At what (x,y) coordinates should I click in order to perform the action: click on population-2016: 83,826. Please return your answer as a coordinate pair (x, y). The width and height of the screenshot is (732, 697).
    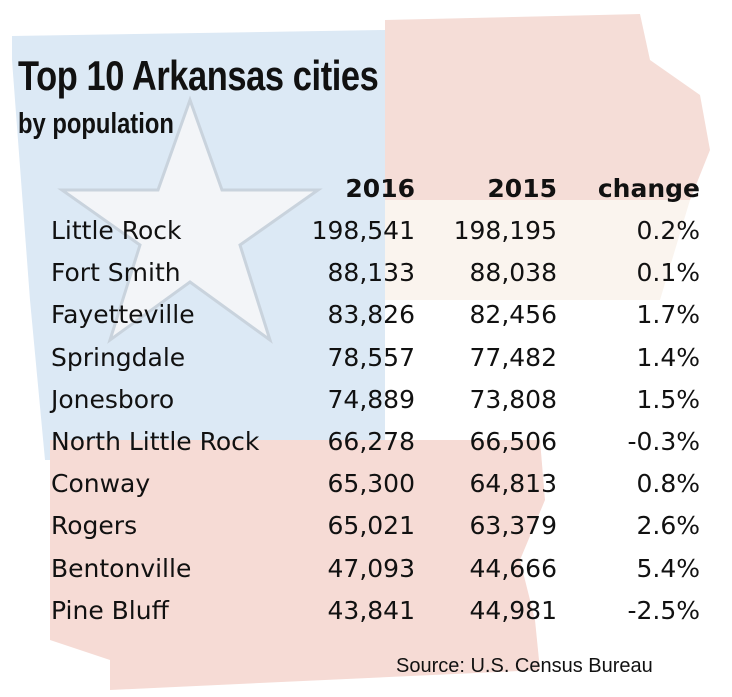
    Looking at the image, I should click on (371, 315).